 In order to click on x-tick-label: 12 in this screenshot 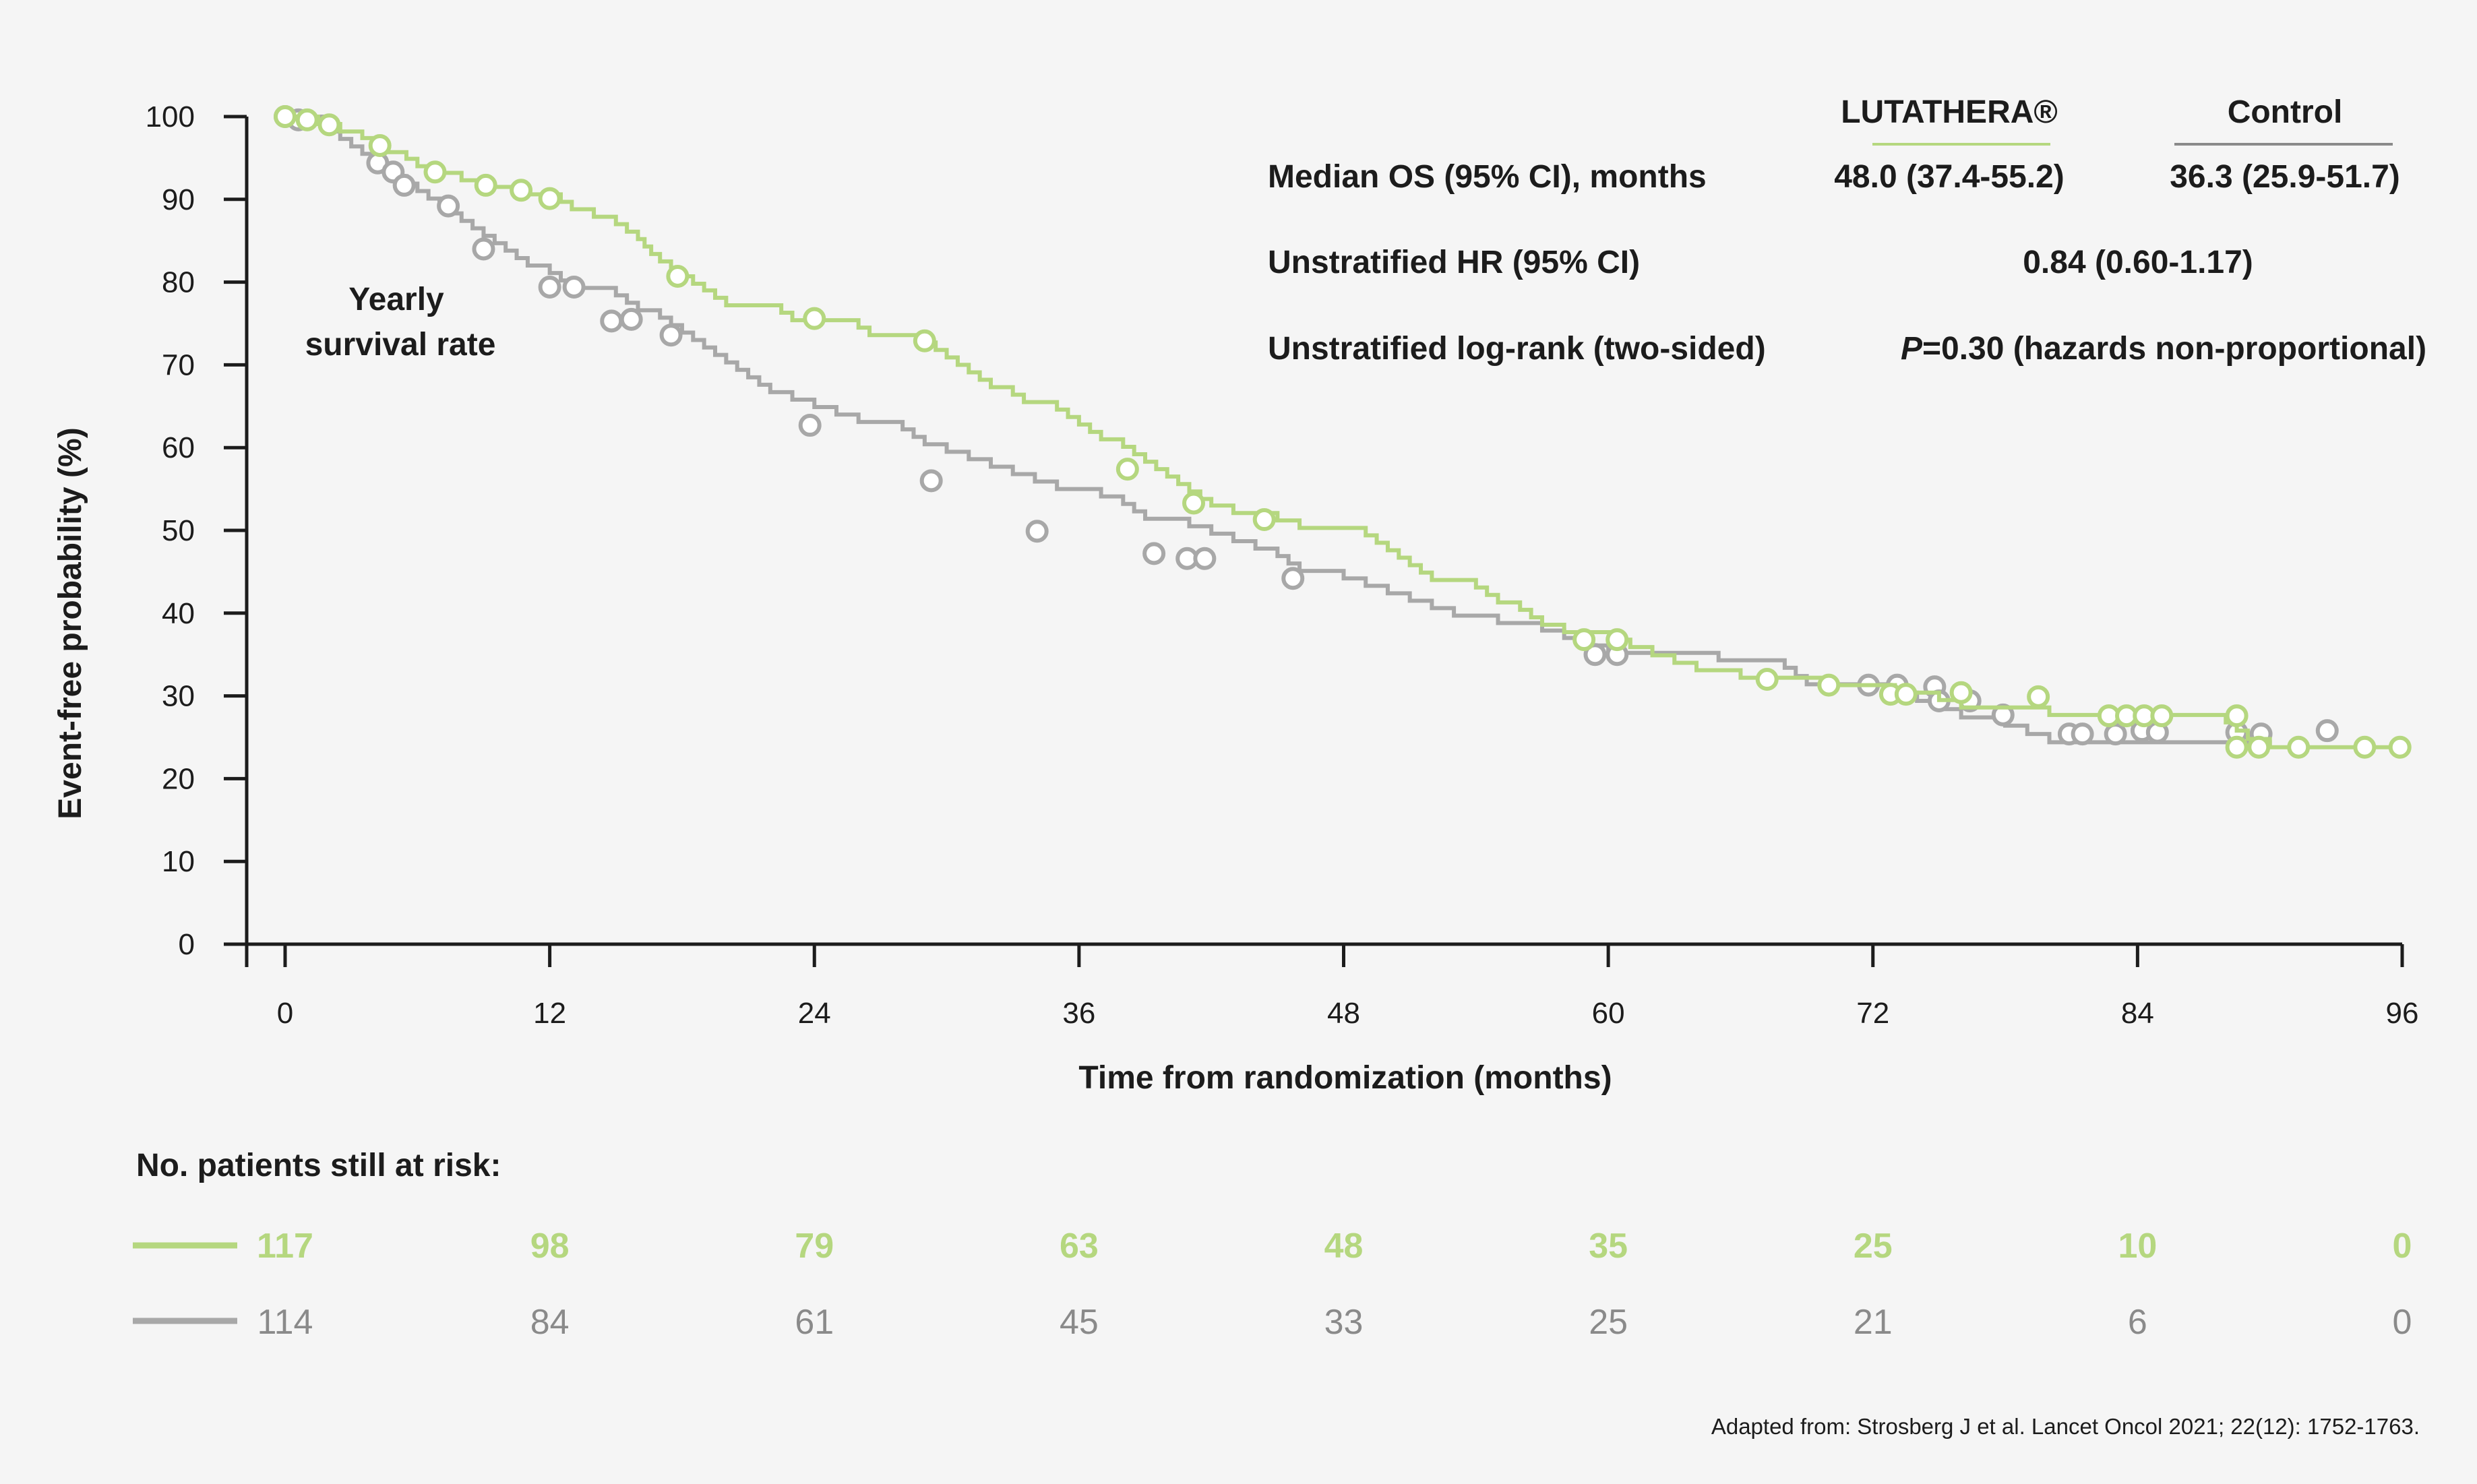, I will do `click(550, 1013)`.